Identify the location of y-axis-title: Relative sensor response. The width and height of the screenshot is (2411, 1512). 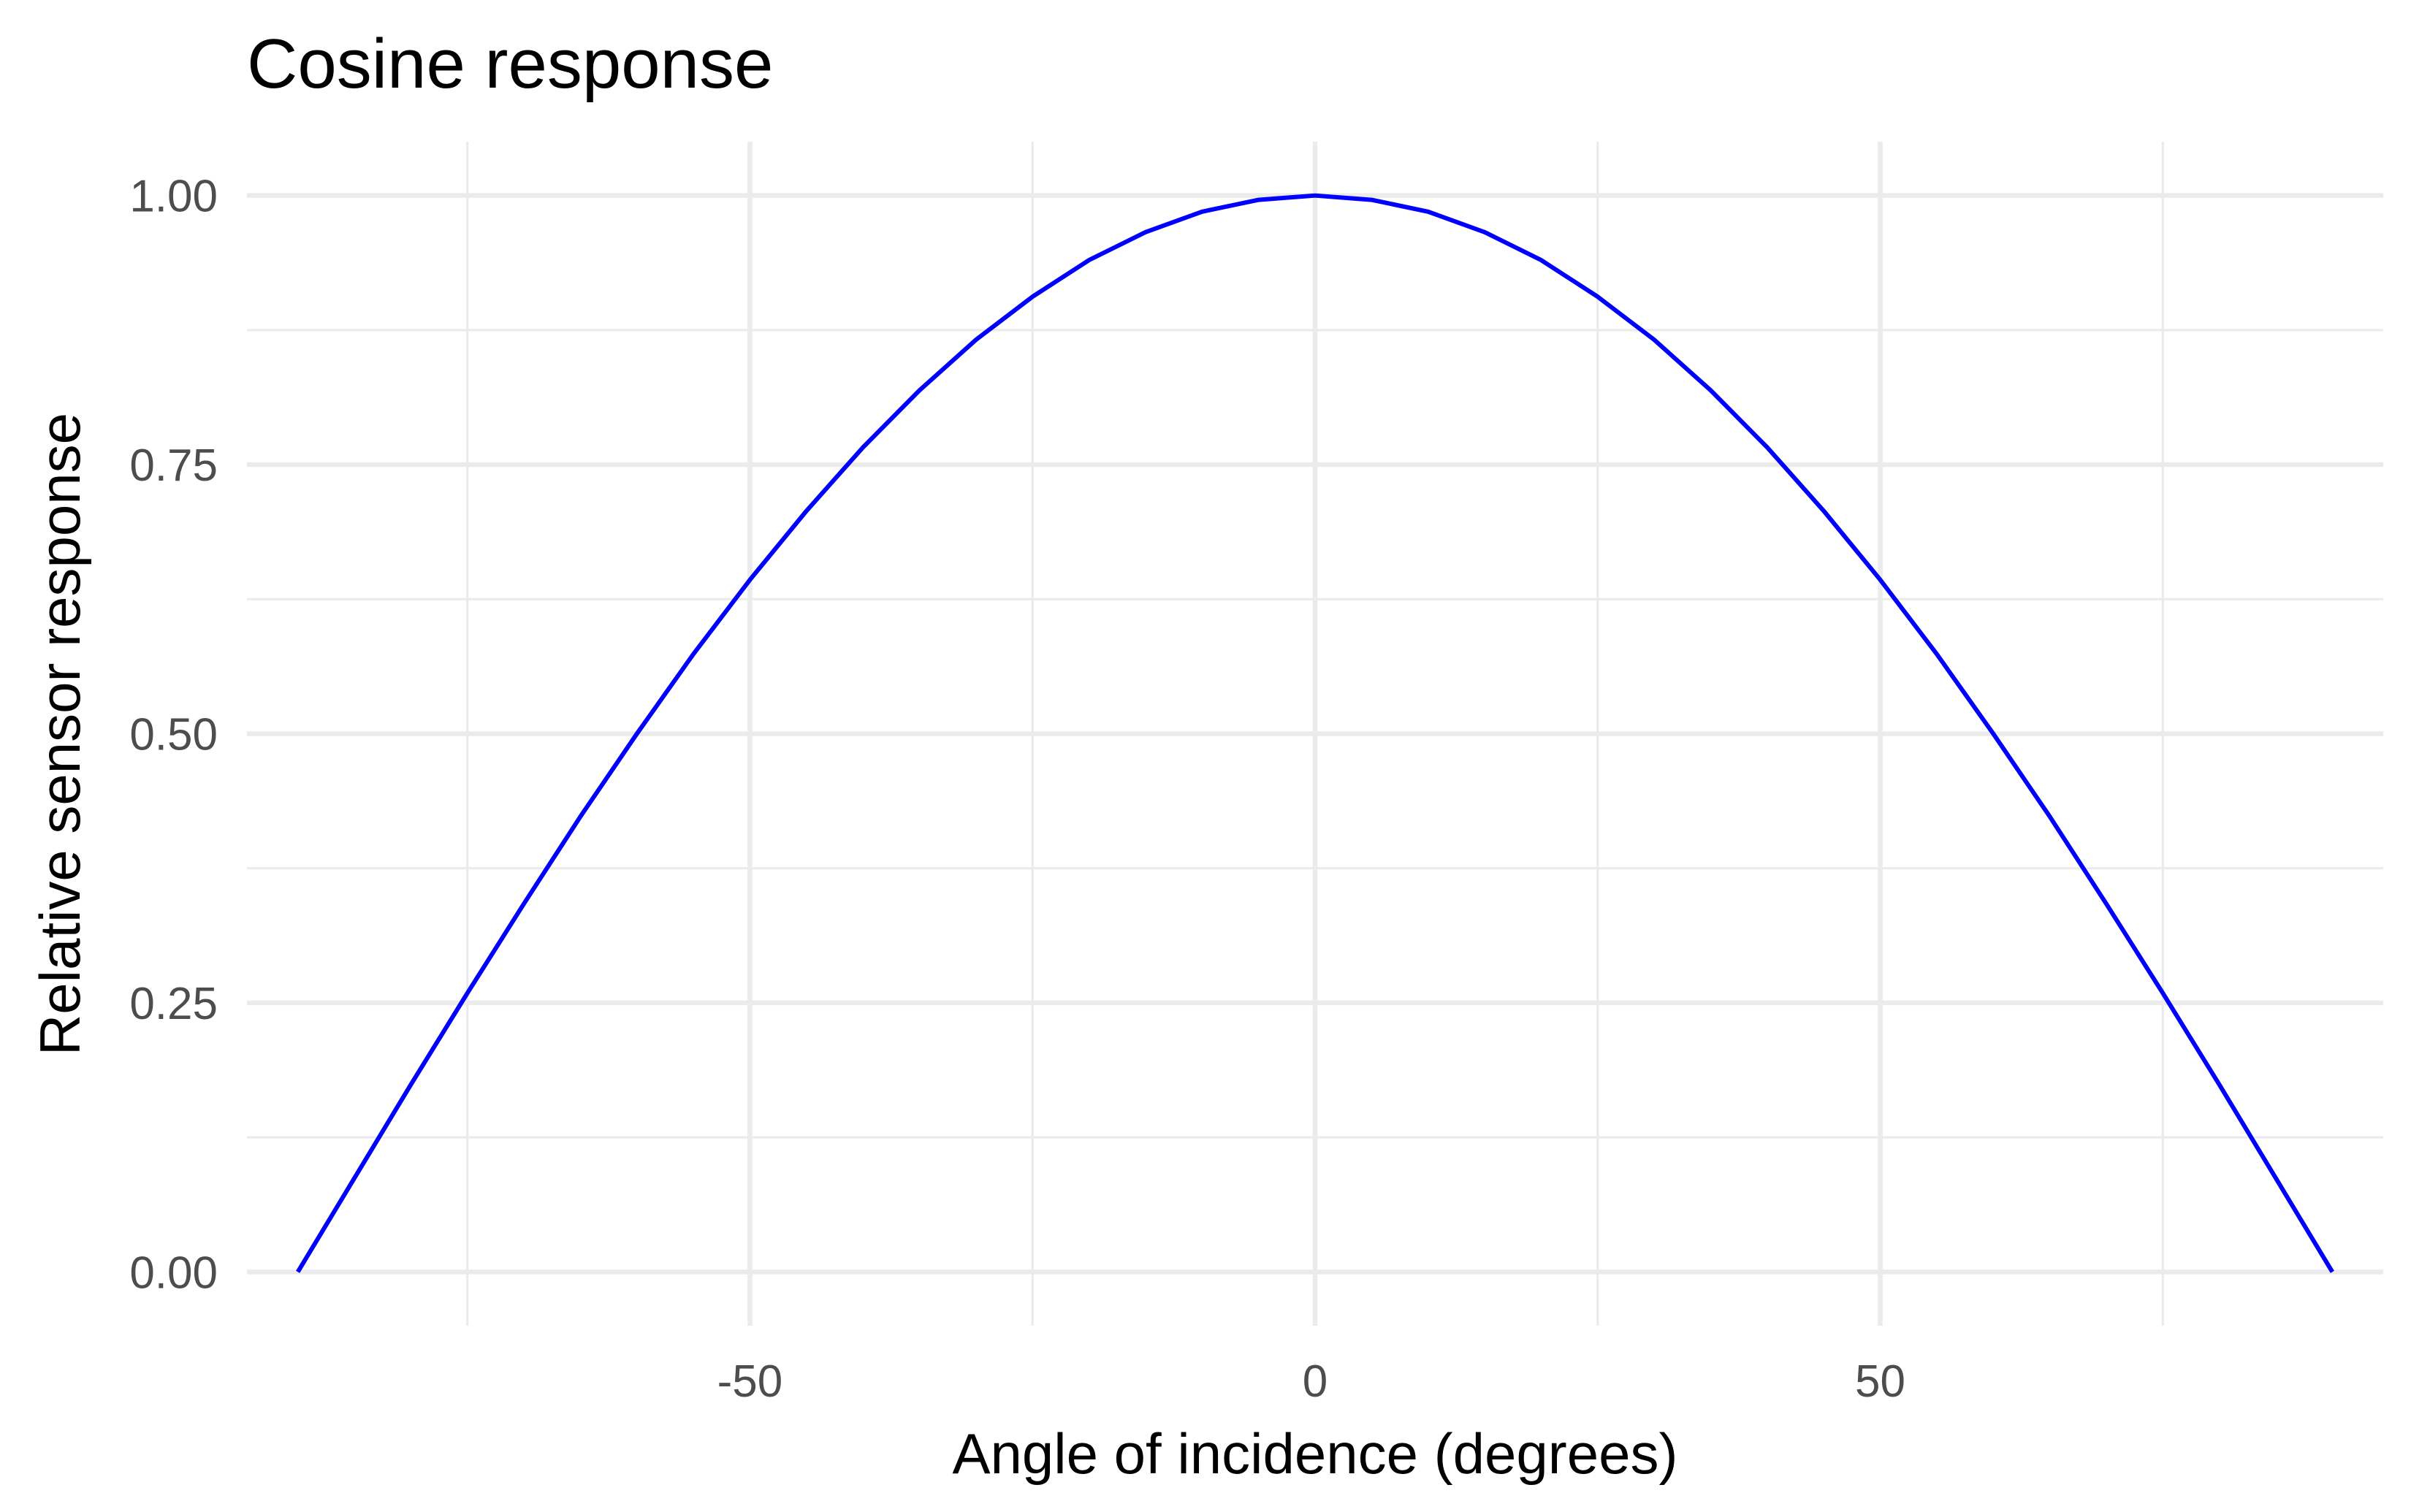
(60, 734).